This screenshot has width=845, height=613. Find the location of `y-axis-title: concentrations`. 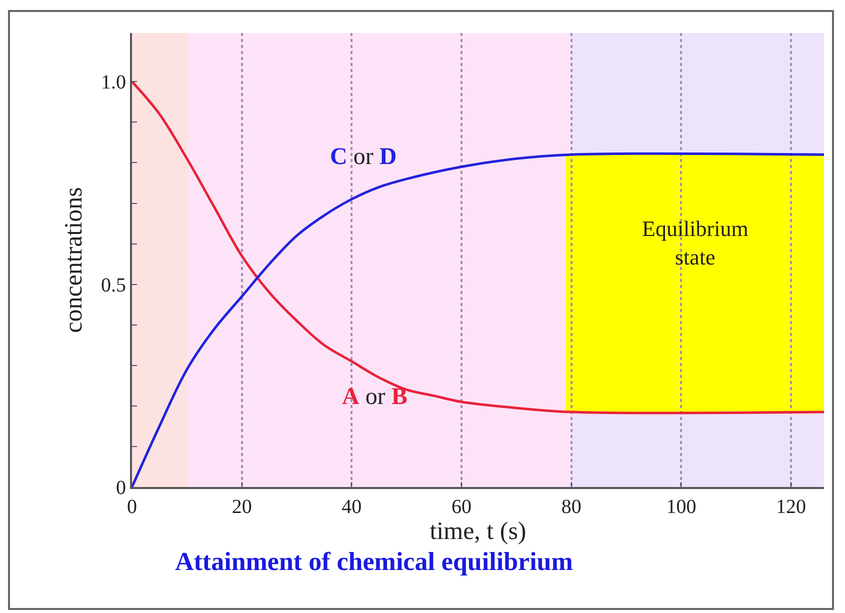

y-axis-title: concentrations is located at coordinates (74, 260).